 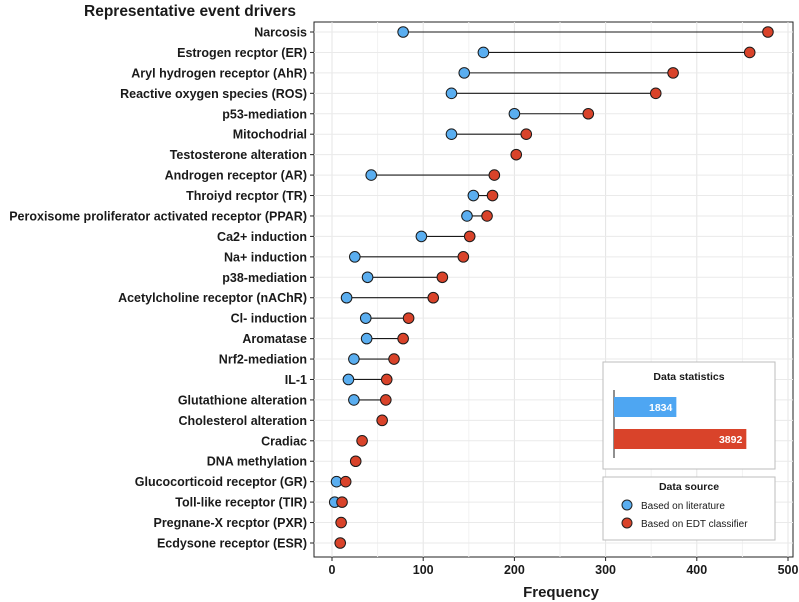 I want to click on category-label: Ca2+ induction, so click(x=262, y=237).